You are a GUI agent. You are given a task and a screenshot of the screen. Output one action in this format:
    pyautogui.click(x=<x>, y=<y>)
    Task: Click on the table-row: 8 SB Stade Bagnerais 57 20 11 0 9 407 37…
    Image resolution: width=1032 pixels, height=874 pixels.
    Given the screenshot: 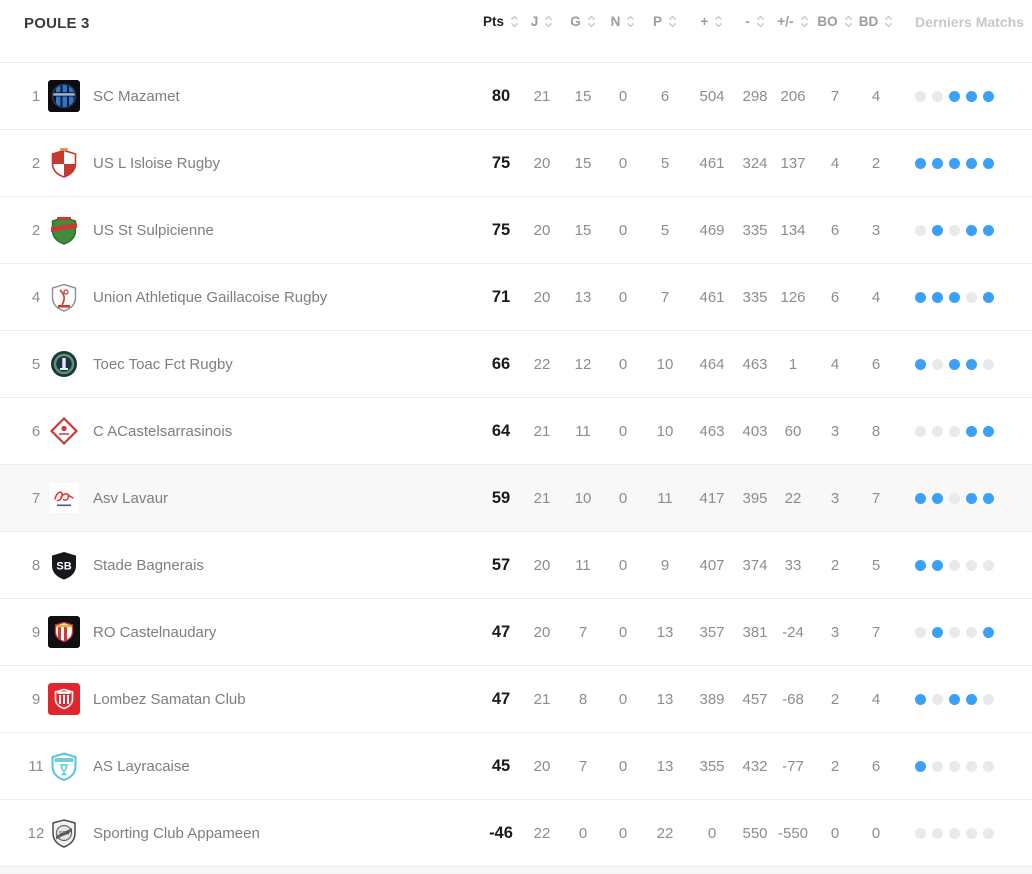 What is the action you would take?
    pyautogui.click(x=516, y=565)
    